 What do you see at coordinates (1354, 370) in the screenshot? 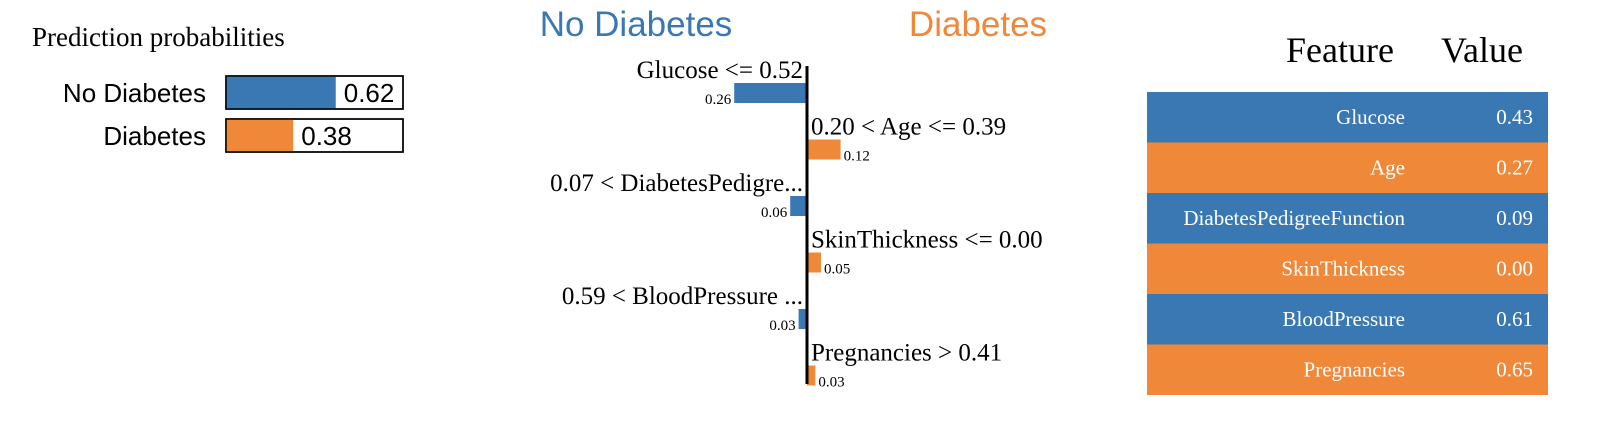
I see `table-cell-feature: Pregnancies` at bounding box center [1354, 370].